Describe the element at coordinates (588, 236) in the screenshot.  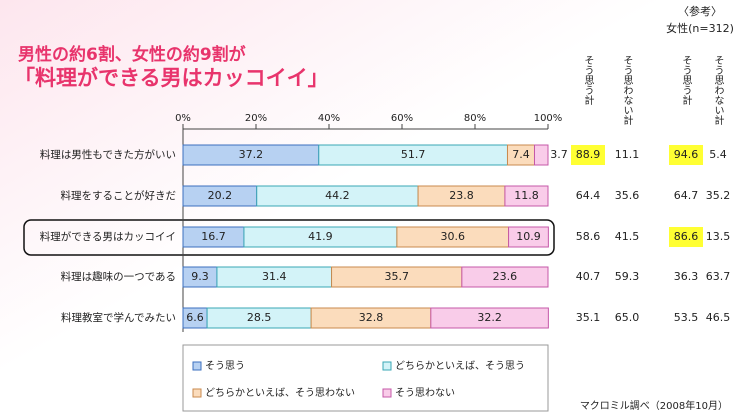
I see `table-cell: 58.6` at that location.